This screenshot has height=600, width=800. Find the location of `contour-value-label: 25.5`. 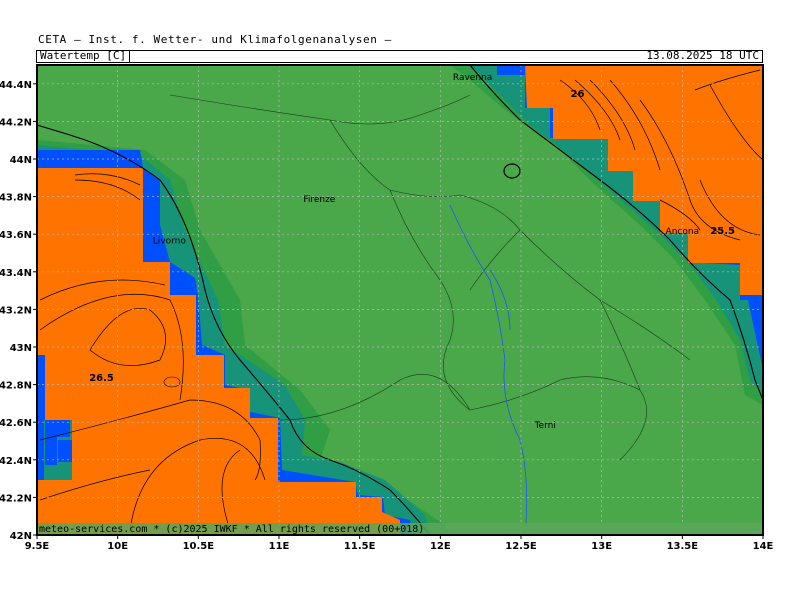

contour-value-label: 25.5 is located at coordinates (722, 231).